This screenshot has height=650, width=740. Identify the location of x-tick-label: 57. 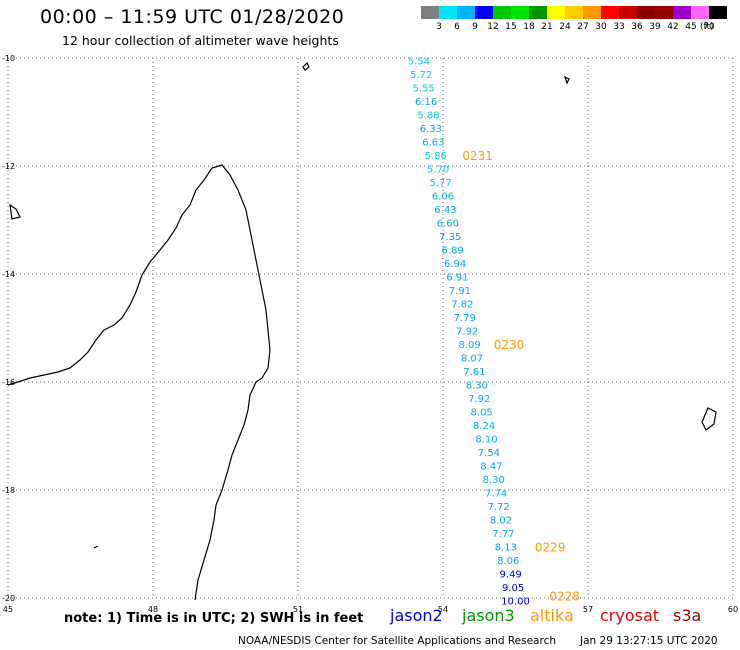
(588, 609).